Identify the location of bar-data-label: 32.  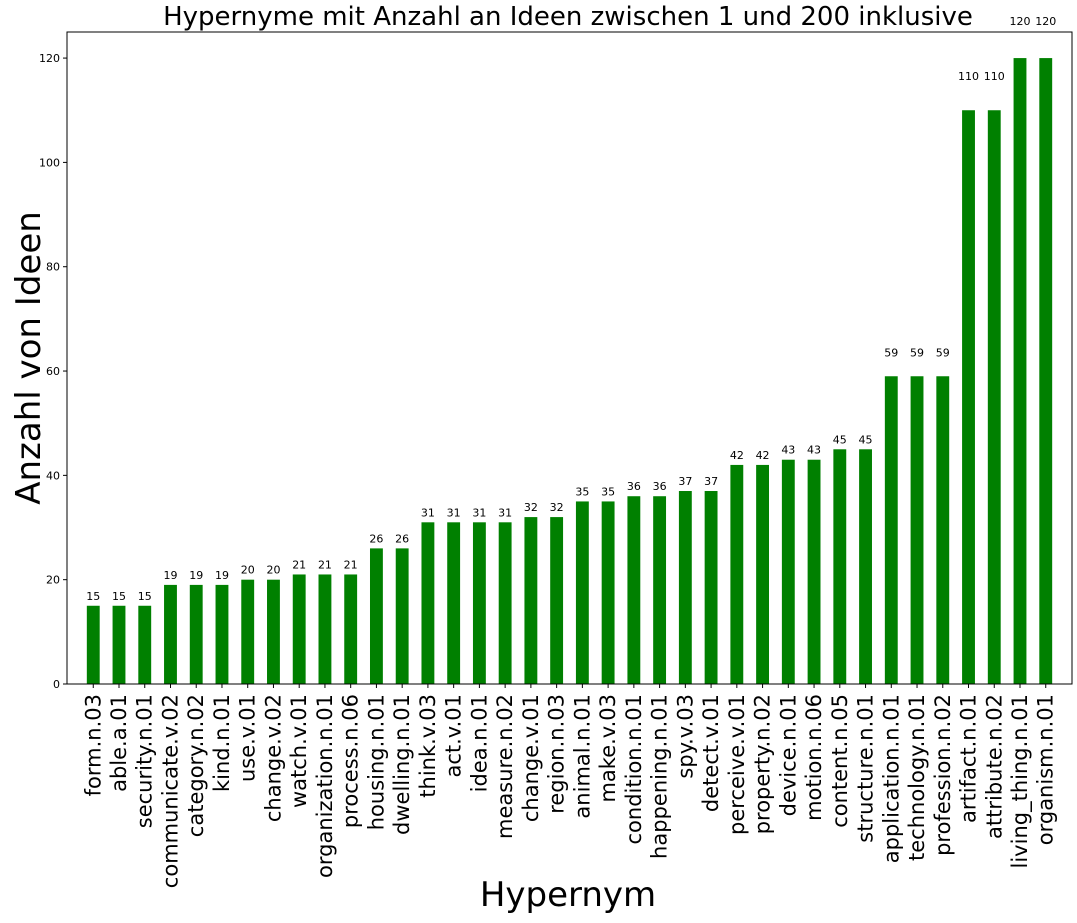
(557, 507).